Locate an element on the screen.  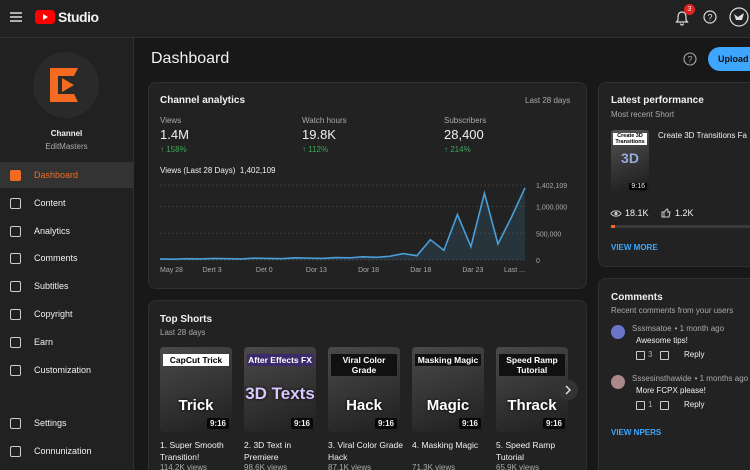
logo-icon is located at coordinates (45, 17).